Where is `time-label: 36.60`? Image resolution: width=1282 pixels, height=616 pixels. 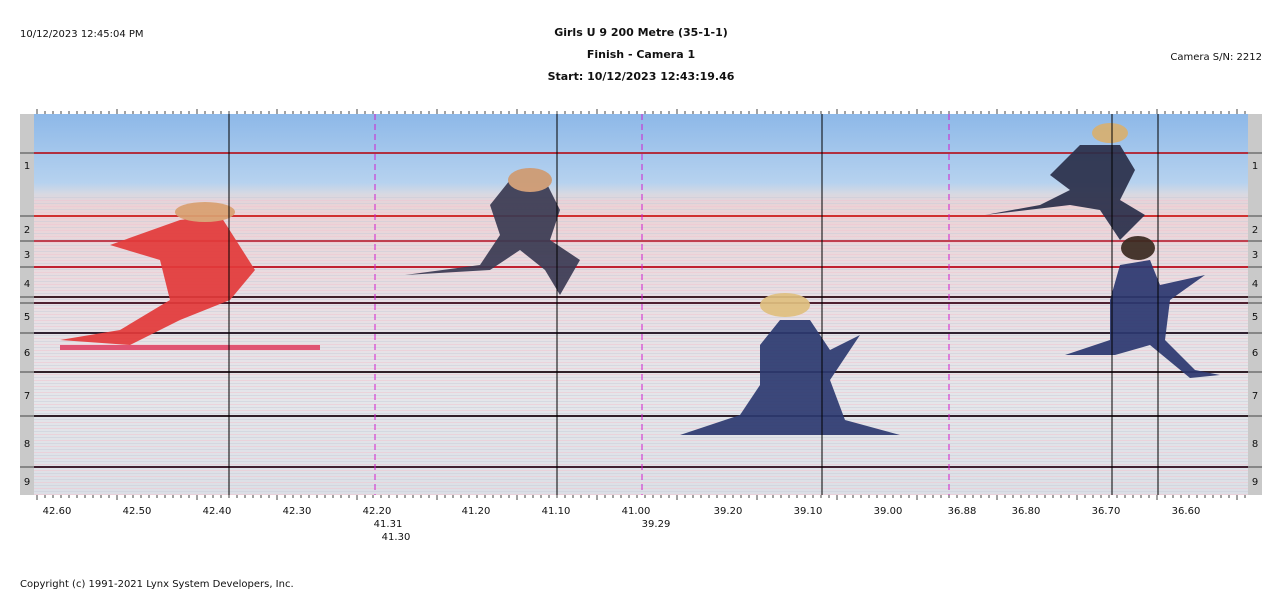 time-label: 36.60 is located at coordinates (1186, 511).